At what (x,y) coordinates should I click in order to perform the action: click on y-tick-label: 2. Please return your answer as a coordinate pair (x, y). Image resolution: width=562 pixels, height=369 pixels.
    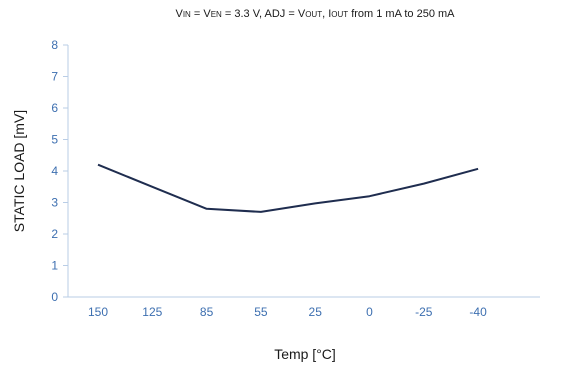
    Looking at the image, I should click on (54, 234).